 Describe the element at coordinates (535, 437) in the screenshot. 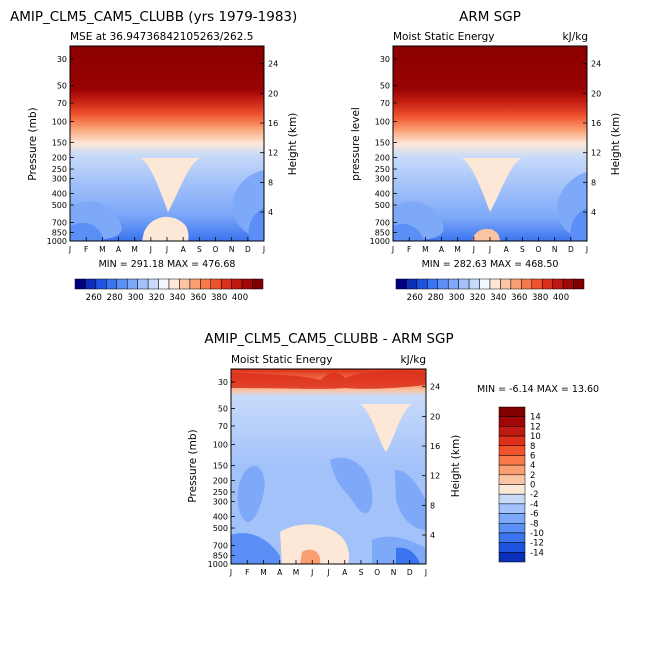

I see `colorbar-label: 10` at that location.